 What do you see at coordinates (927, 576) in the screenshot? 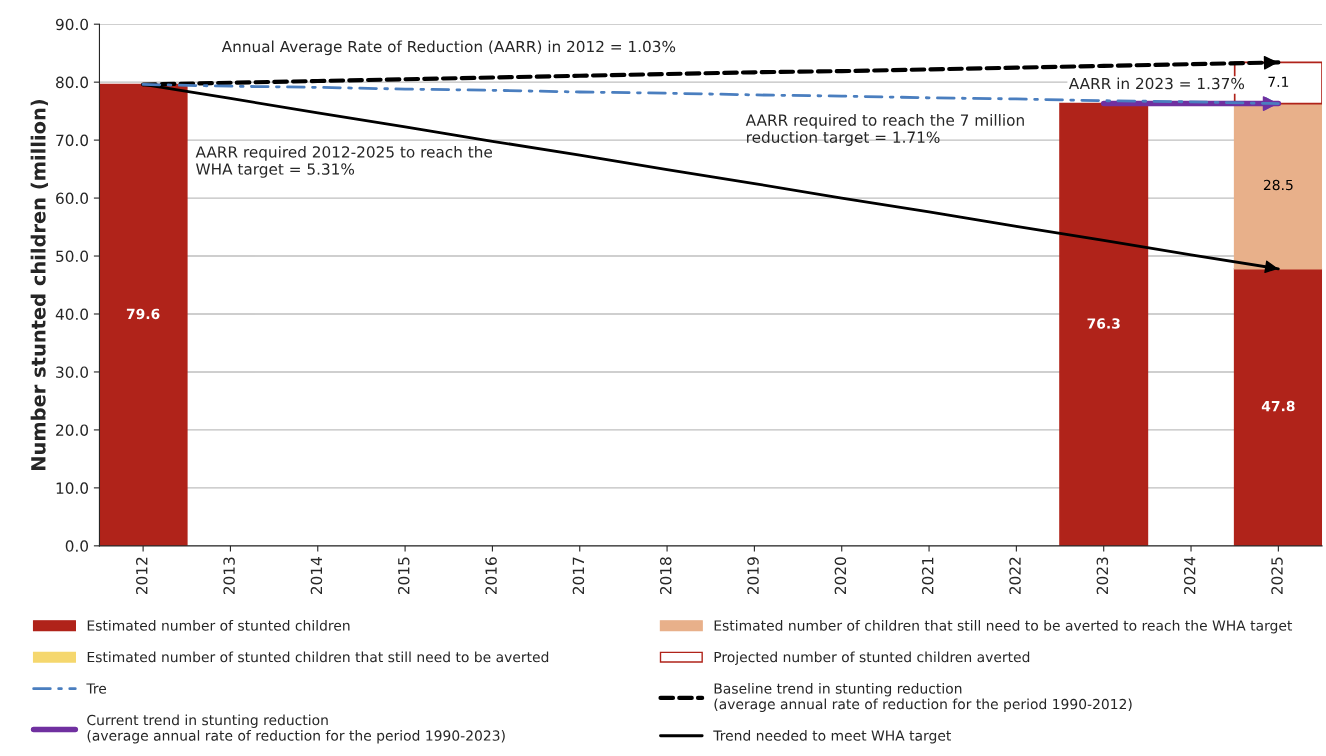
I see `x-tick-label: 2021` at bounding box center [927, 576].